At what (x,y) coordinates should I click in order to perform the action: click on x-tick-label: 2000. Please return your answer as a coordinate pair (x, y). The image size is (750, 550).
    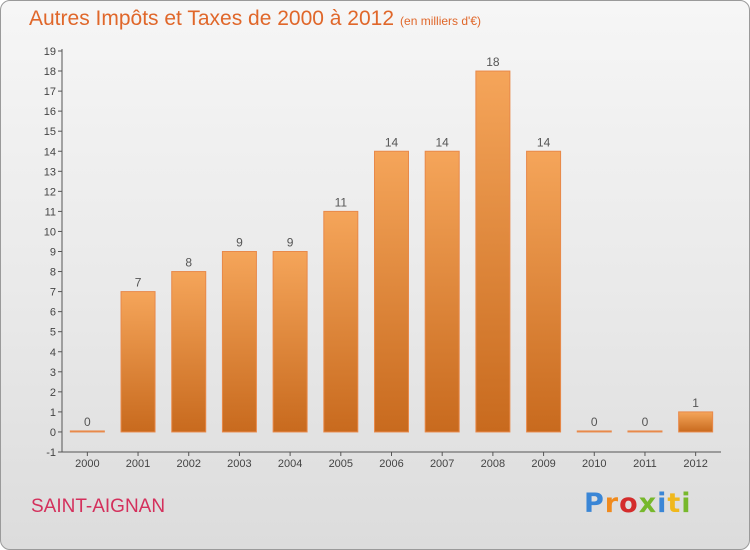
    Looking at the image, I should click on (87, 464).